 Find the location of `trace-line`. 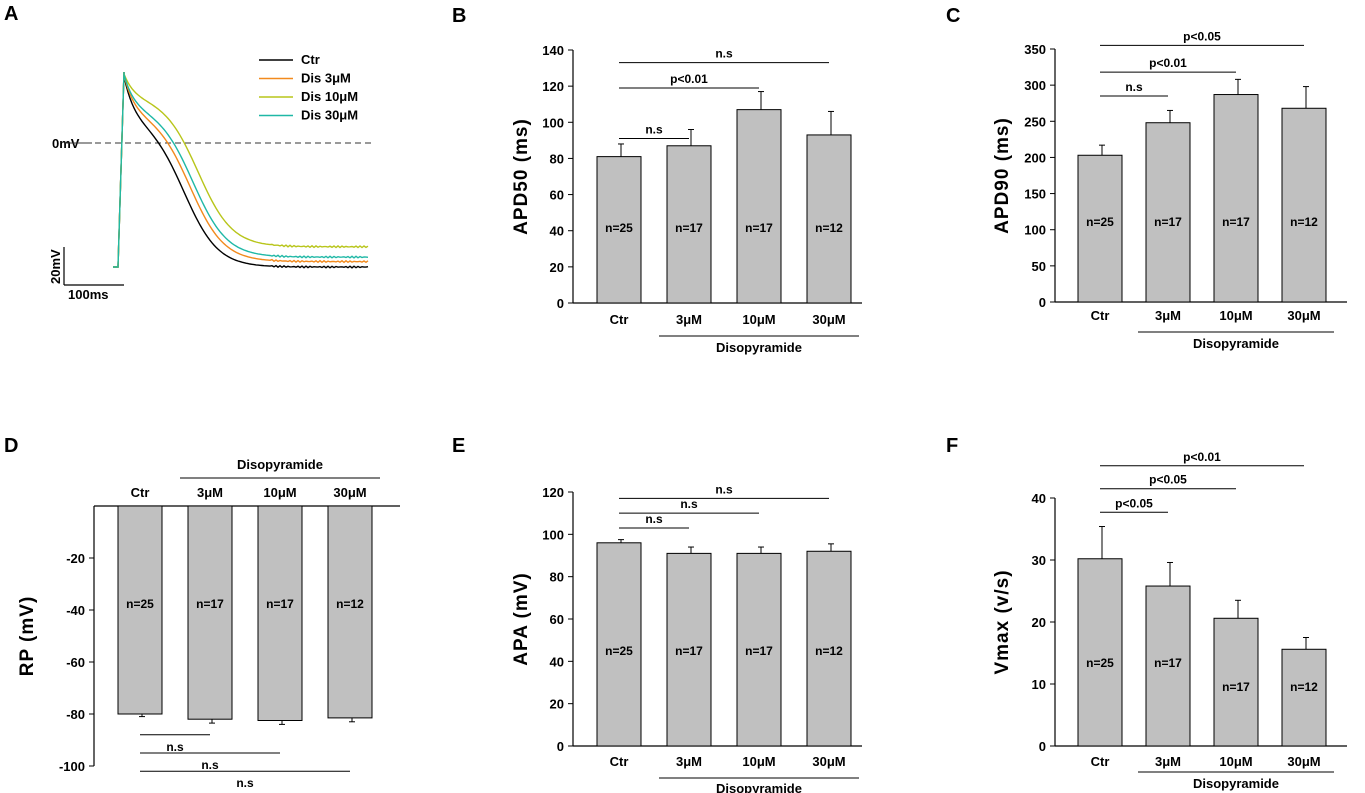

trace-line is located at coordinates (241, 170).